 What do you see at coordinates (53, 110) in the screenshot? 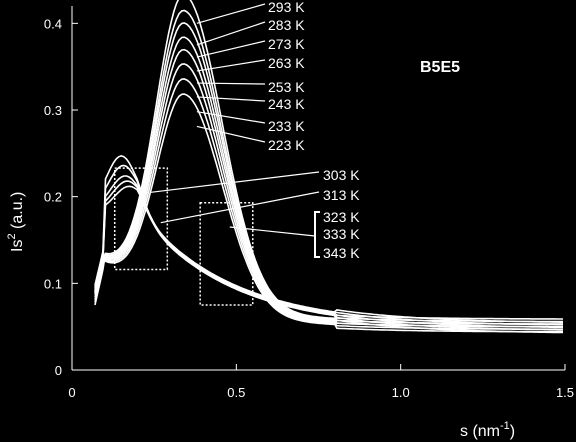
I see `y-tick-label: 0.3` at bounding box center [53, 110].